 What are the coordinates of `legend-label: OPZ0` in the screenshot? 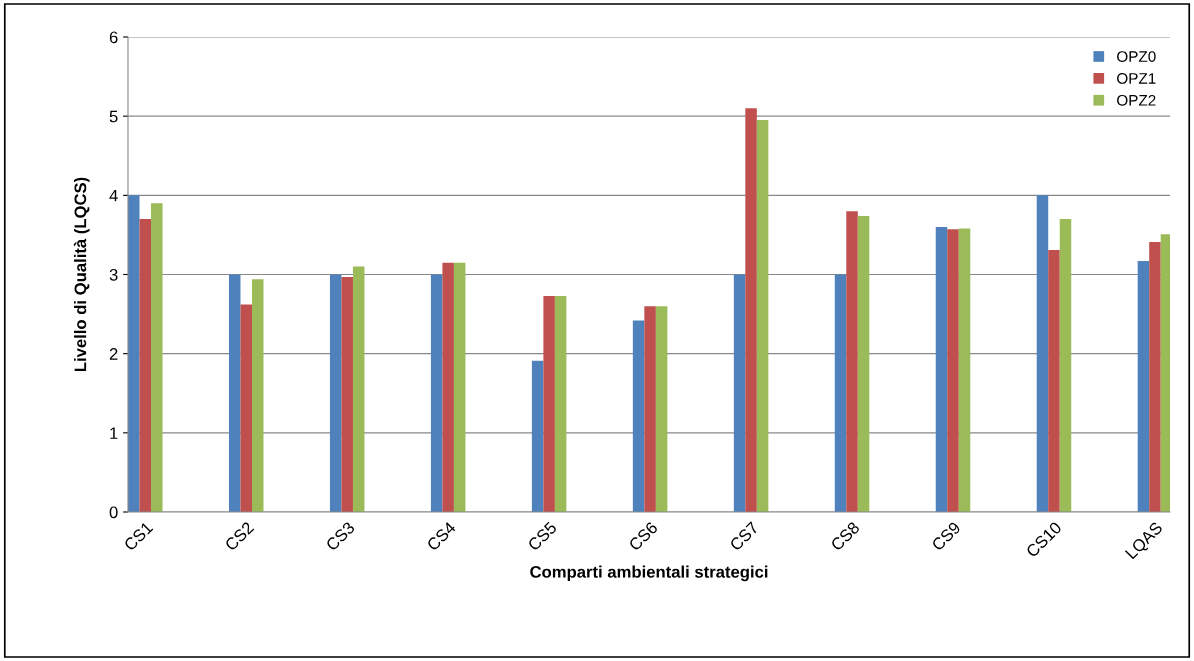 It's located at (1136, 56).